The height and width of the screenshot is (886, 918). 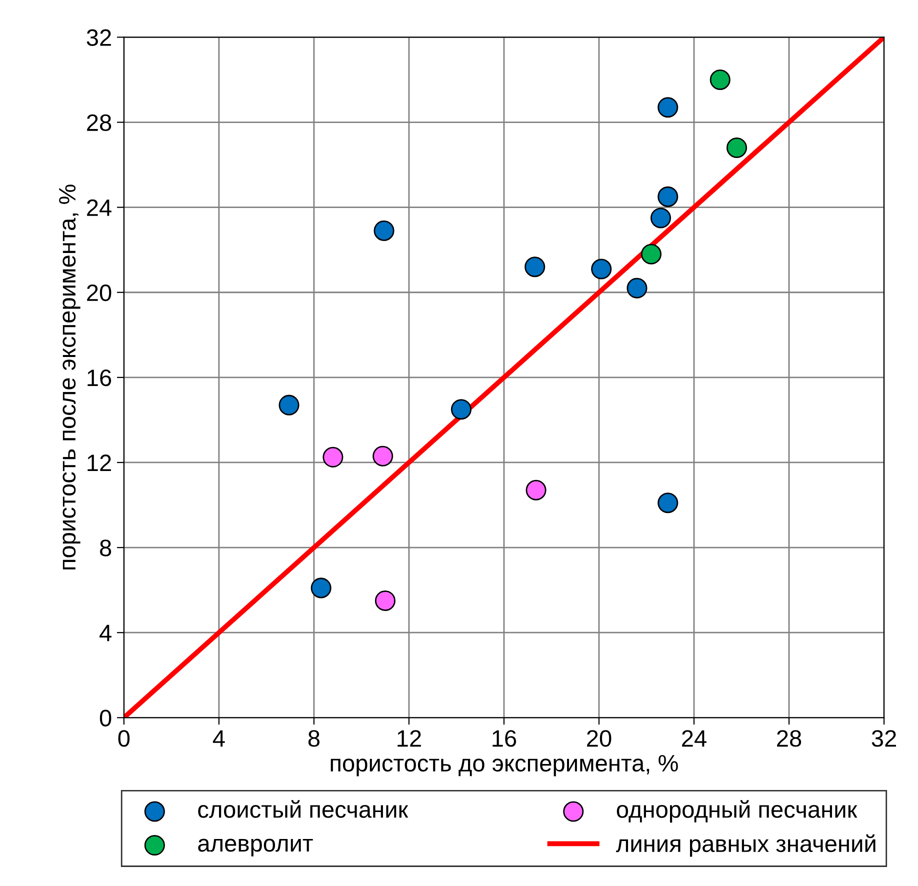 What do you see at coordinates (99, 463) in the screenshot?
I see `y-tick-label: 12` at bounding box center [99, 463].